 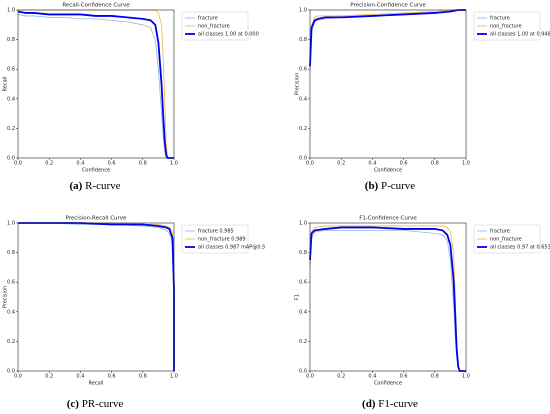 What do you see at coordinates (222, 240) in the screenshot?
I see `legend-label: non_fracture 0.989` at bounding box center [222, 240].